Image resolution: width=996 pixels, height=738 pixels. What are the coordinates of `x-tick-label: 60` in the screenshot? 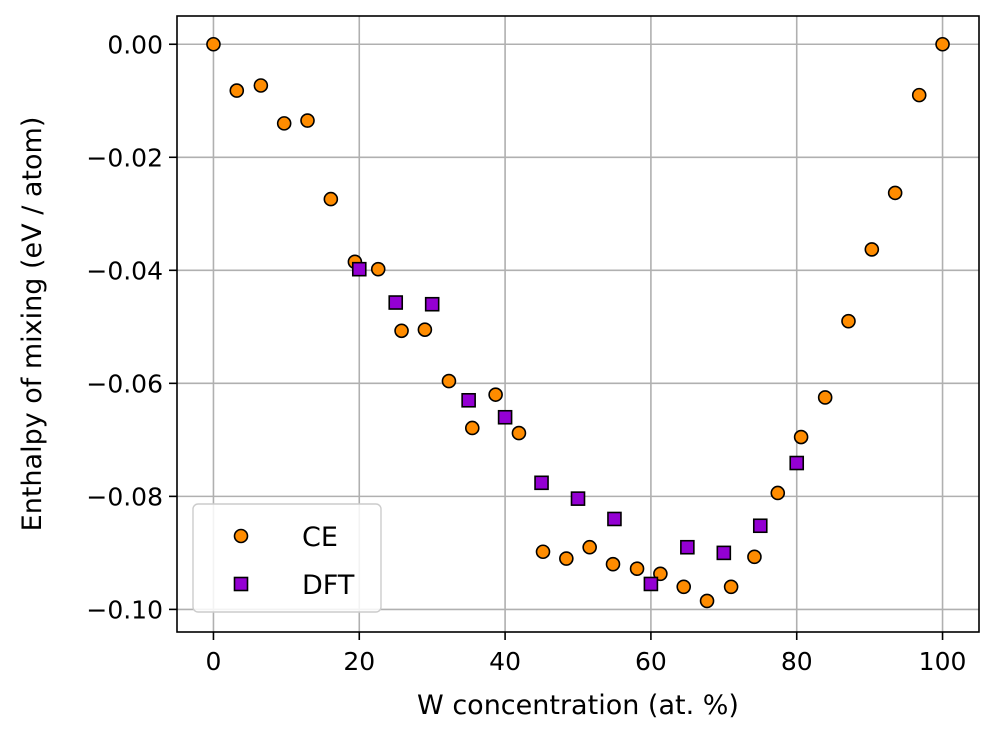 It's located at (651, 661).